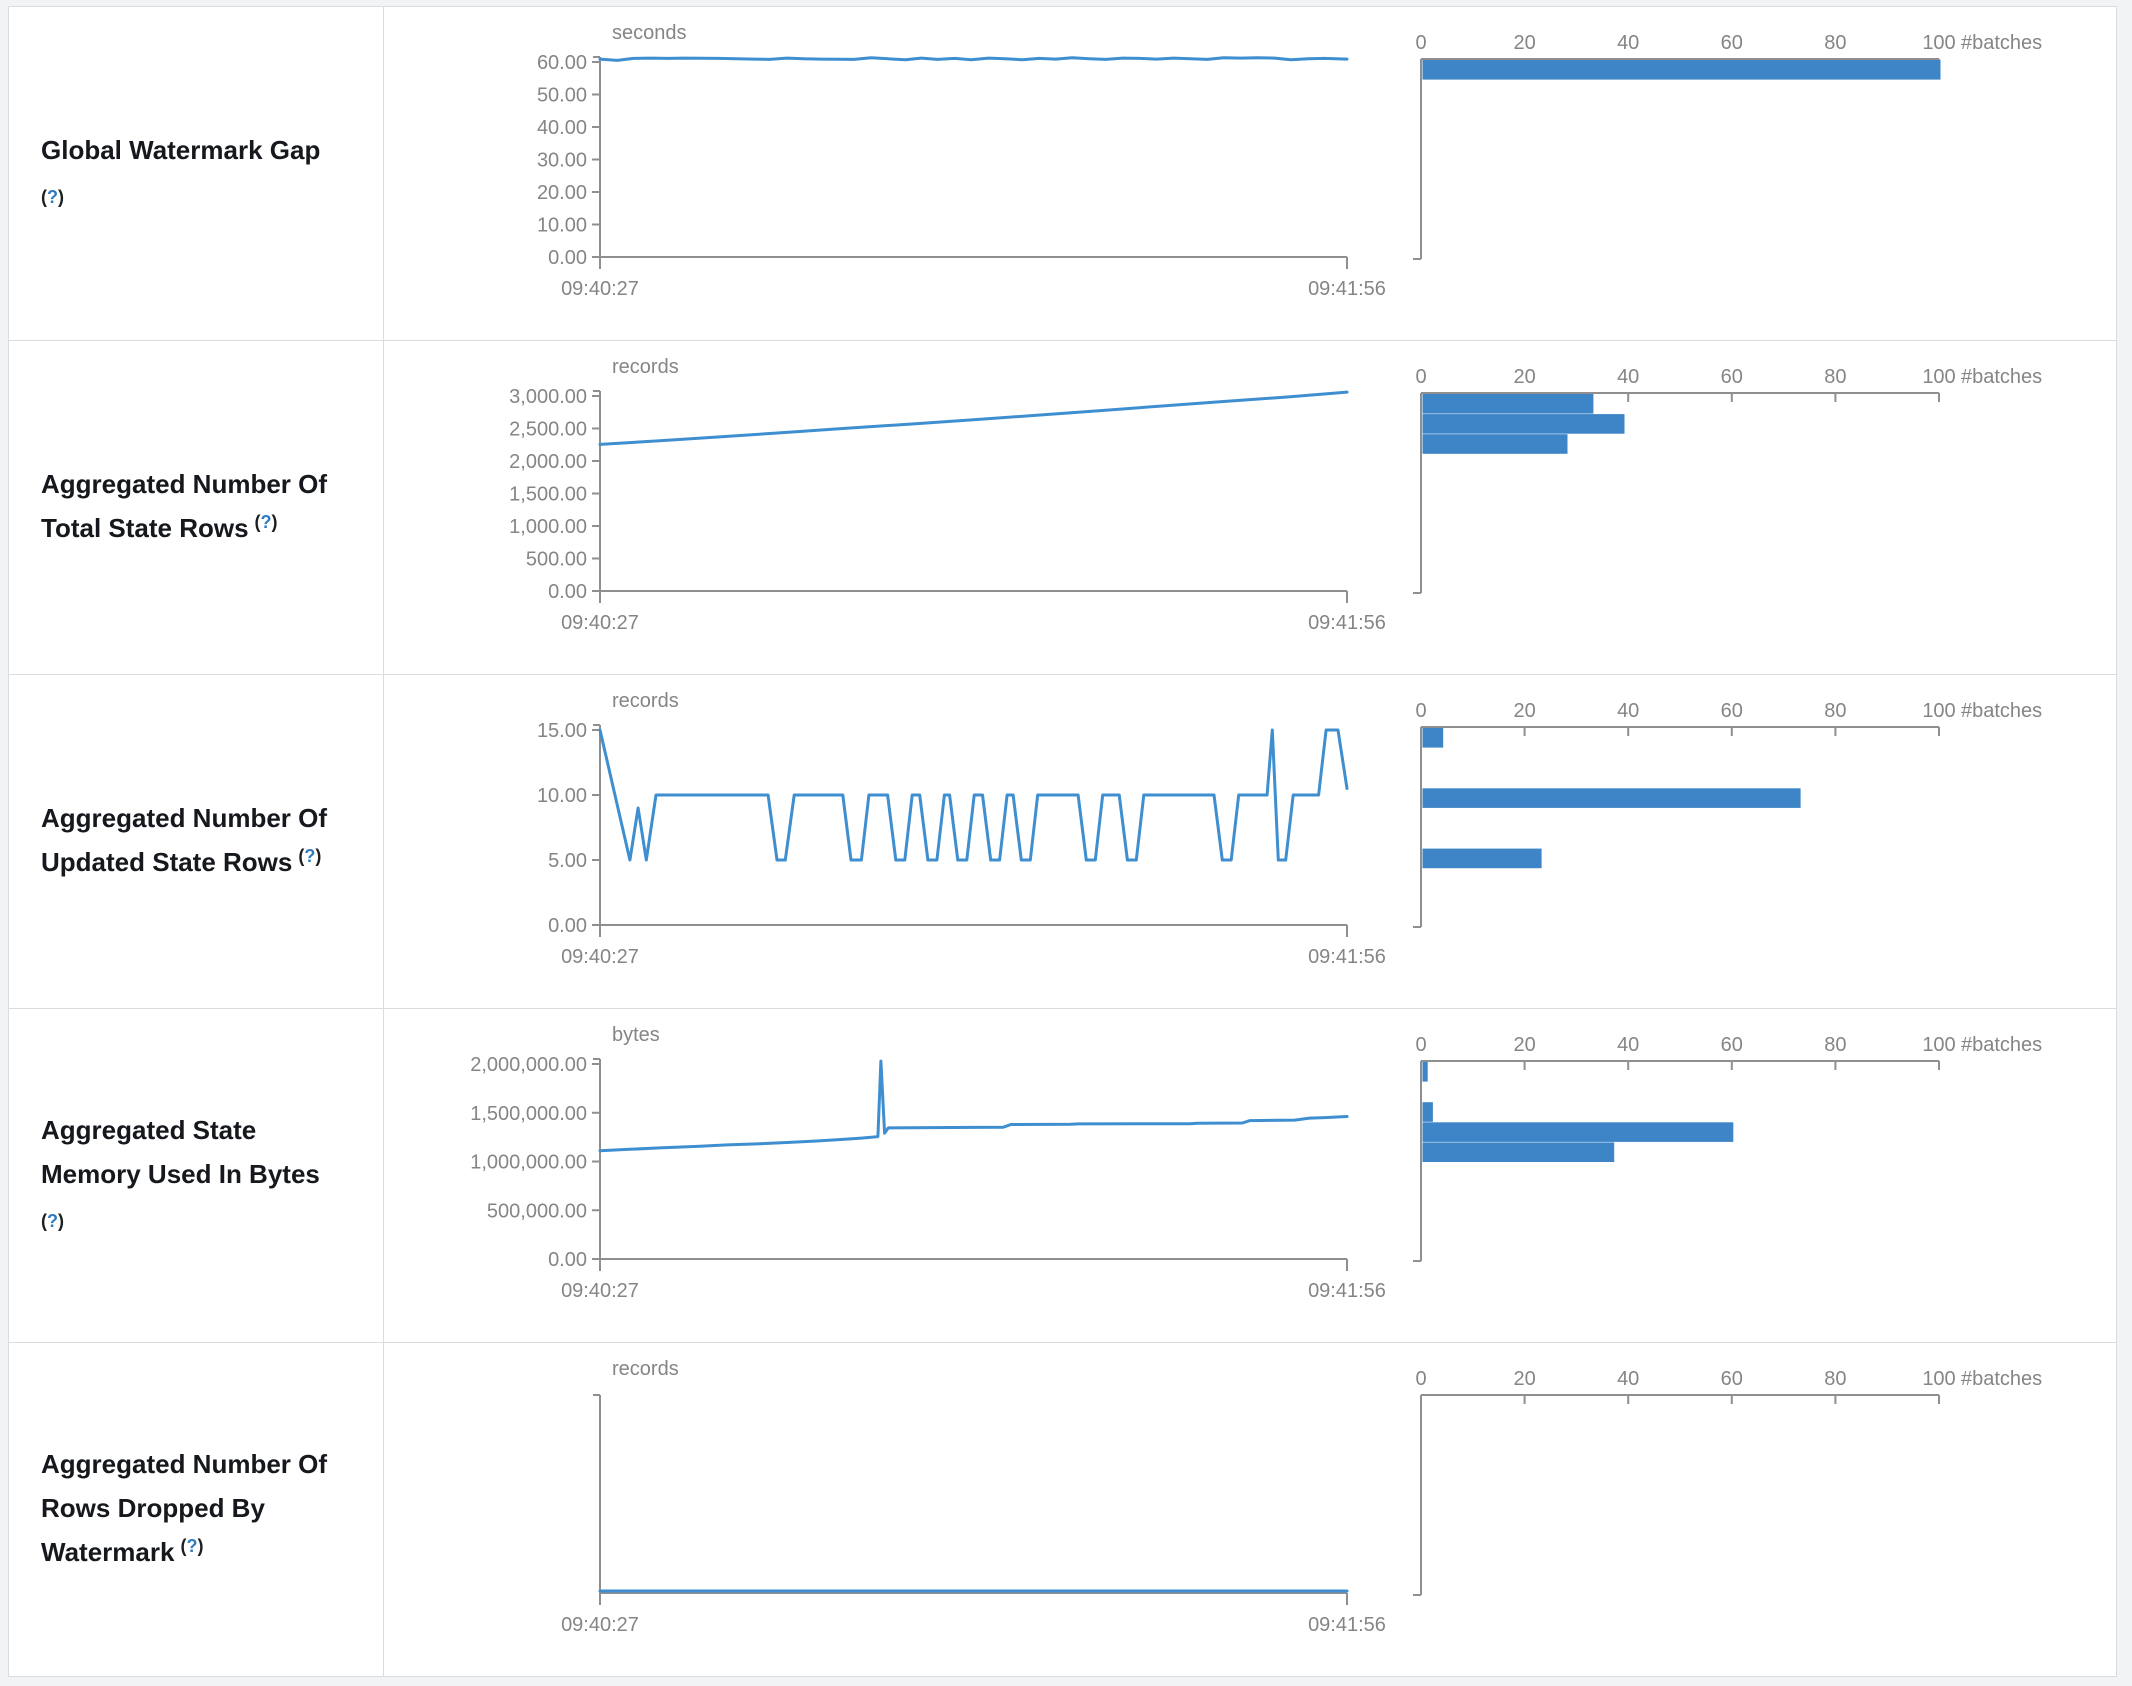  I want to click on metric-label-line: Global Watermark Gap, so click(205, 150).